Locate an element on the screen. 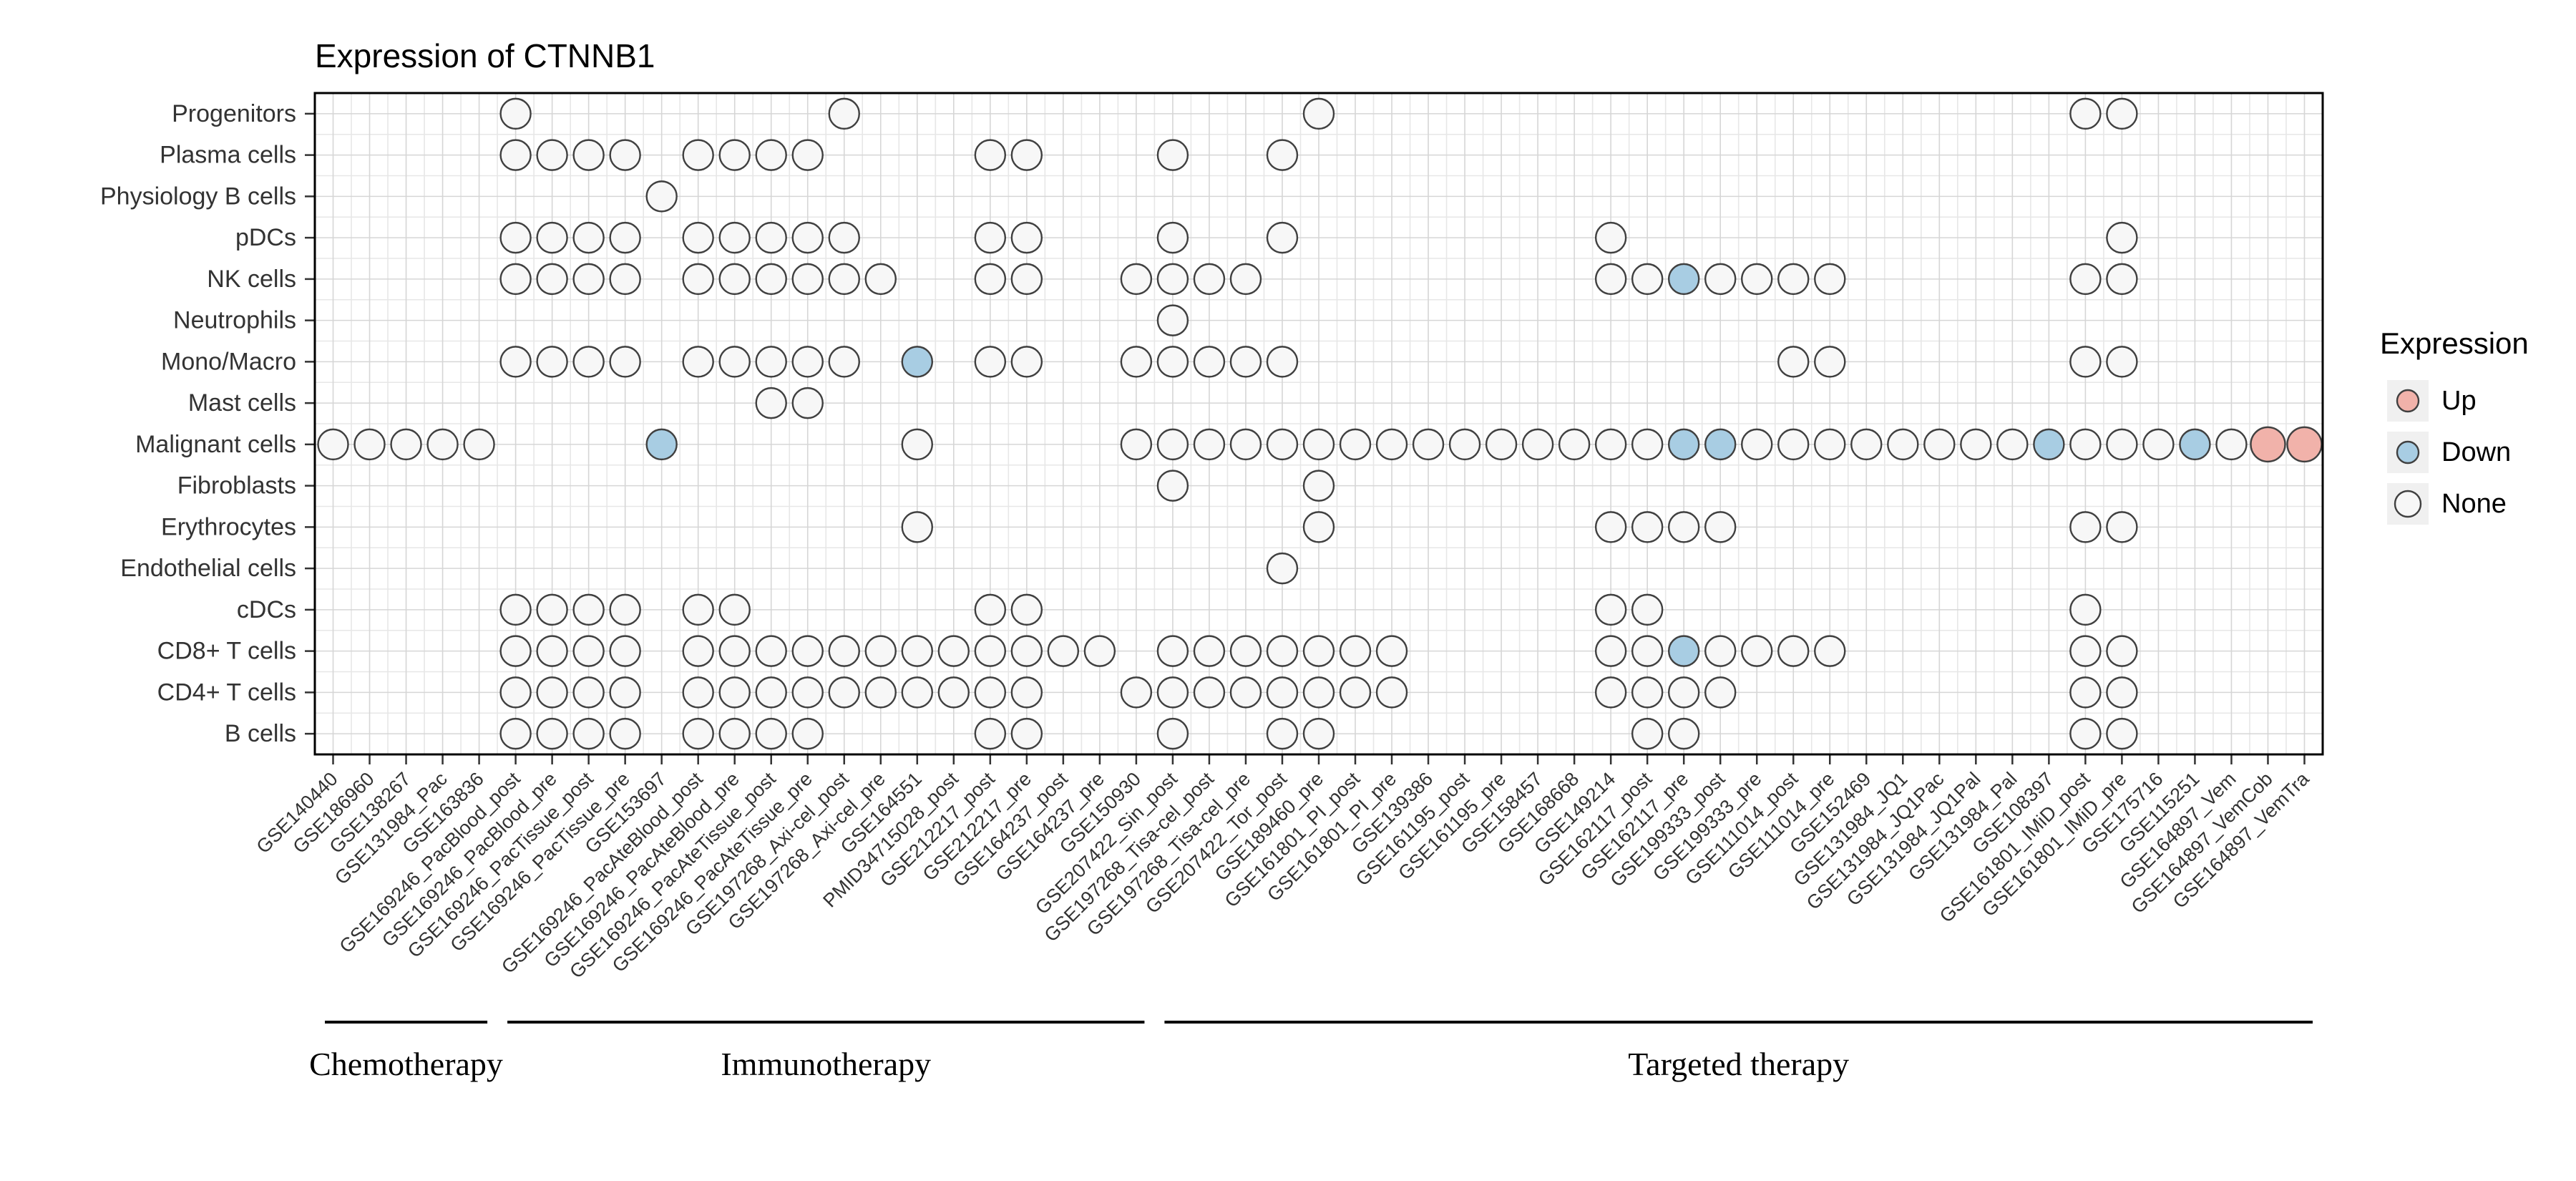 The height and width of the screenshot is (1181, 2576). row-label: cDCs is located at coordinates (266, 609).